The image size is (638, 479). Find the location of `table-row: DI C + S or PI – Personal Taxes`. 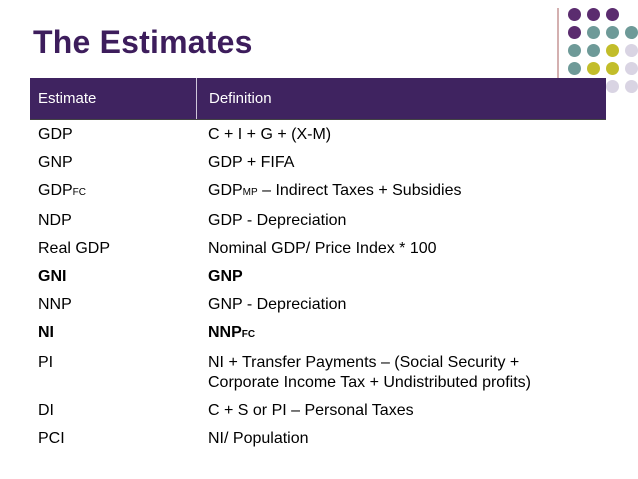

table-row: DI C + S or PI – Personal Taxes is located at coordinates (318, 411).